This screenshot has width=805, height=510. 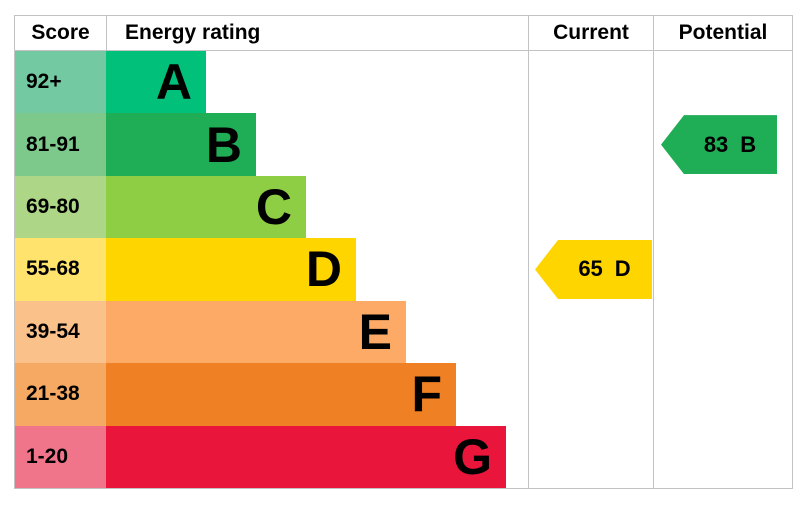 I want to click on band-row-a: 92+ A, so click(x=403, y=82).